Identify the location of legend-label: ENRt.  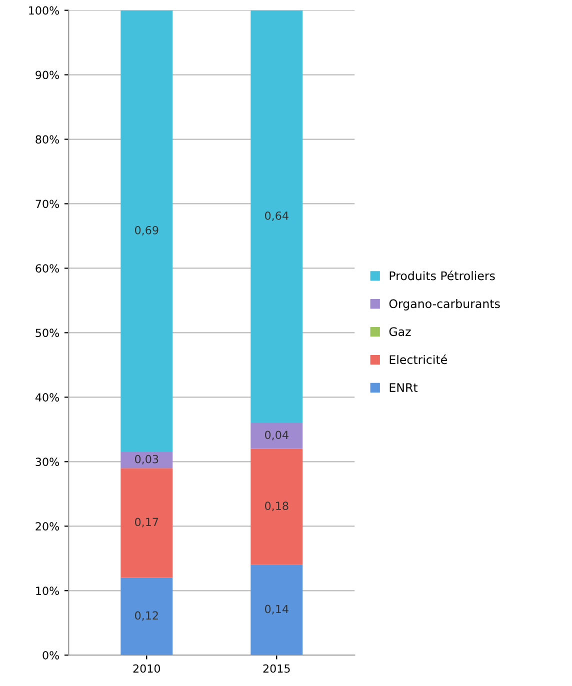
(404, 387).